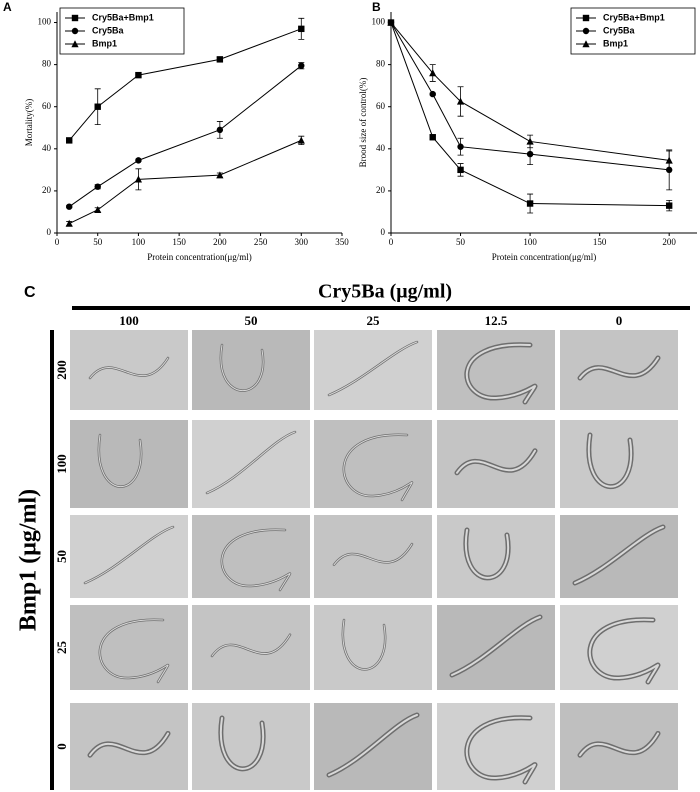 This screenshot has height=792, width=700. Describe the element at coordinates (385, 292) in the screenshot. I see `column-title: Cry5Ba (μg/ml)` at that location.